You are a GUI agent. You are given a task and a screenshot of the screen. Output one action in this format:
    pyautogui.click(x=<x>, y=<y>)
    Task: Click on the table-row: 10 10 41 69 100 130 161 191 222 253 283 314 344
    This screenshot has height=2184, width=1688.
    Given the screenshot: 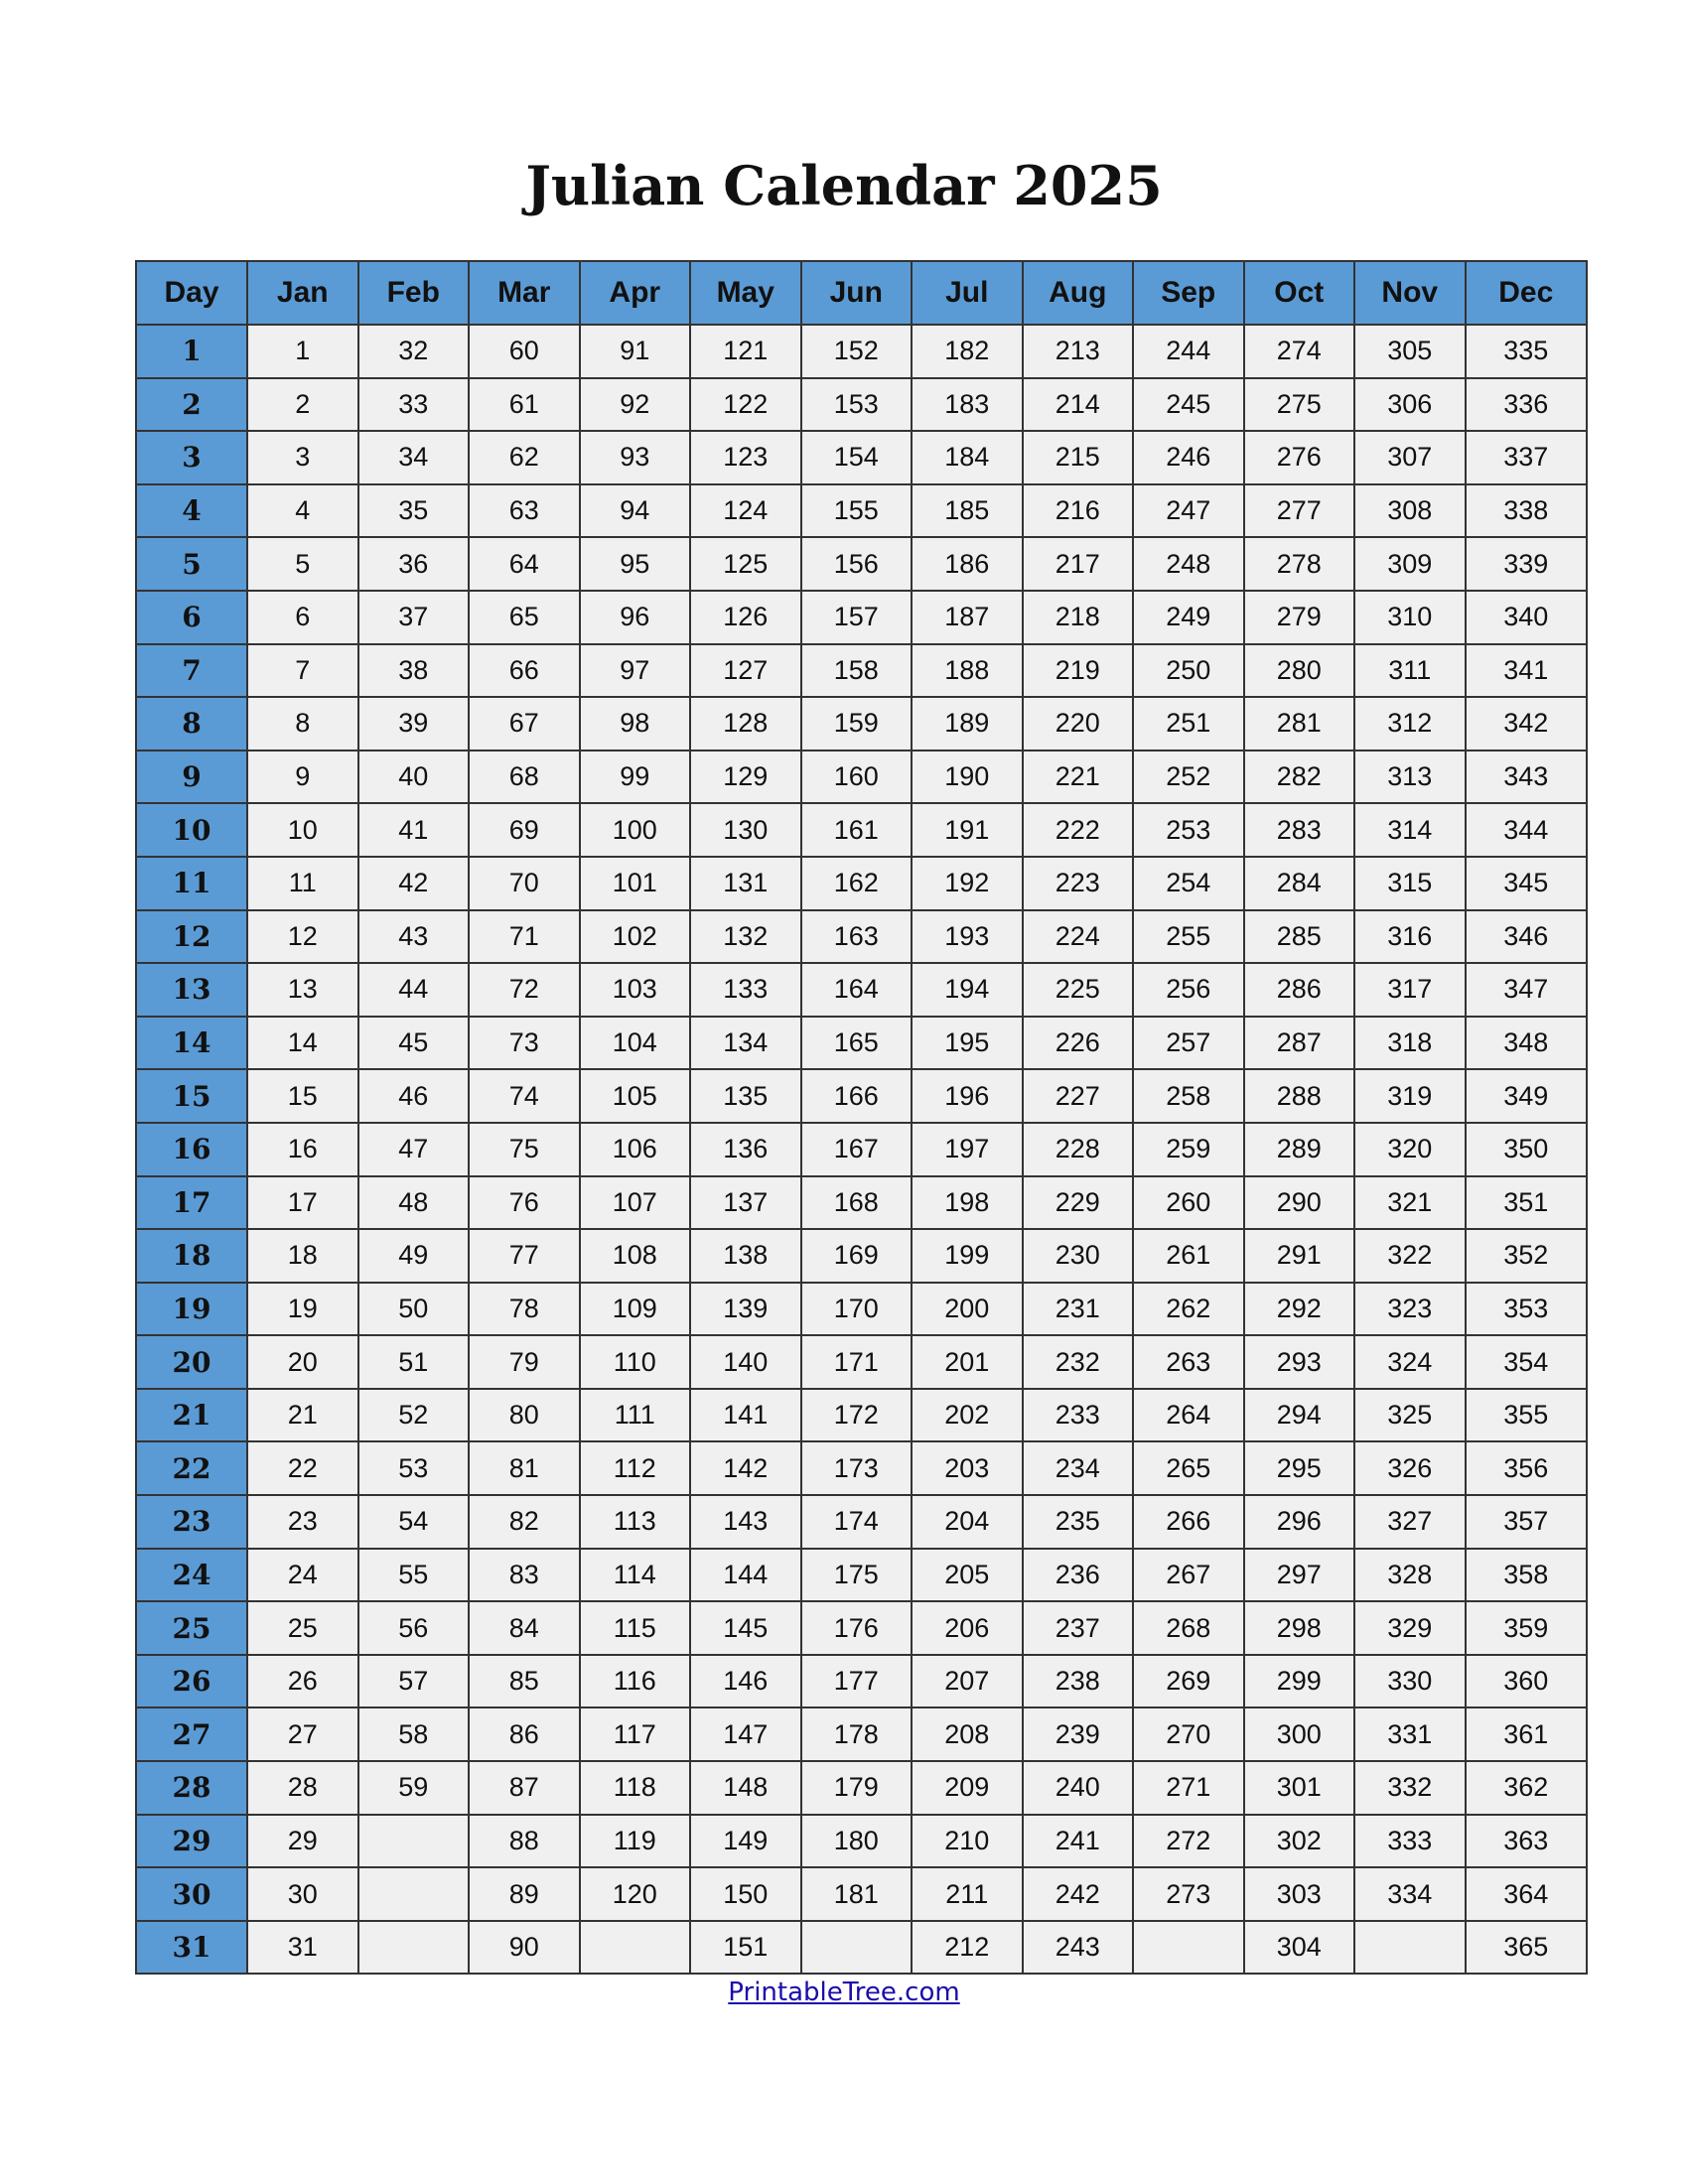 What is the action you would take?
    pyautogui.click(x=861, y=830)
    